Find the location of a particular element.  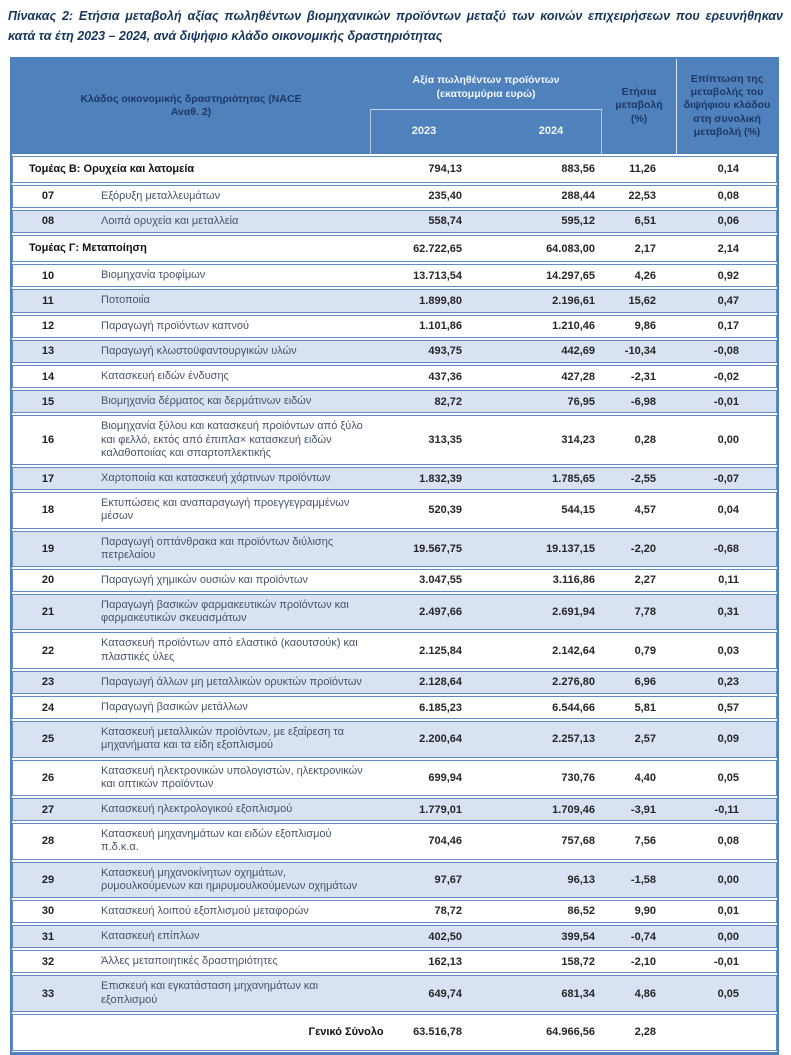

row-code: 07 is located at coordinates (44, 196).